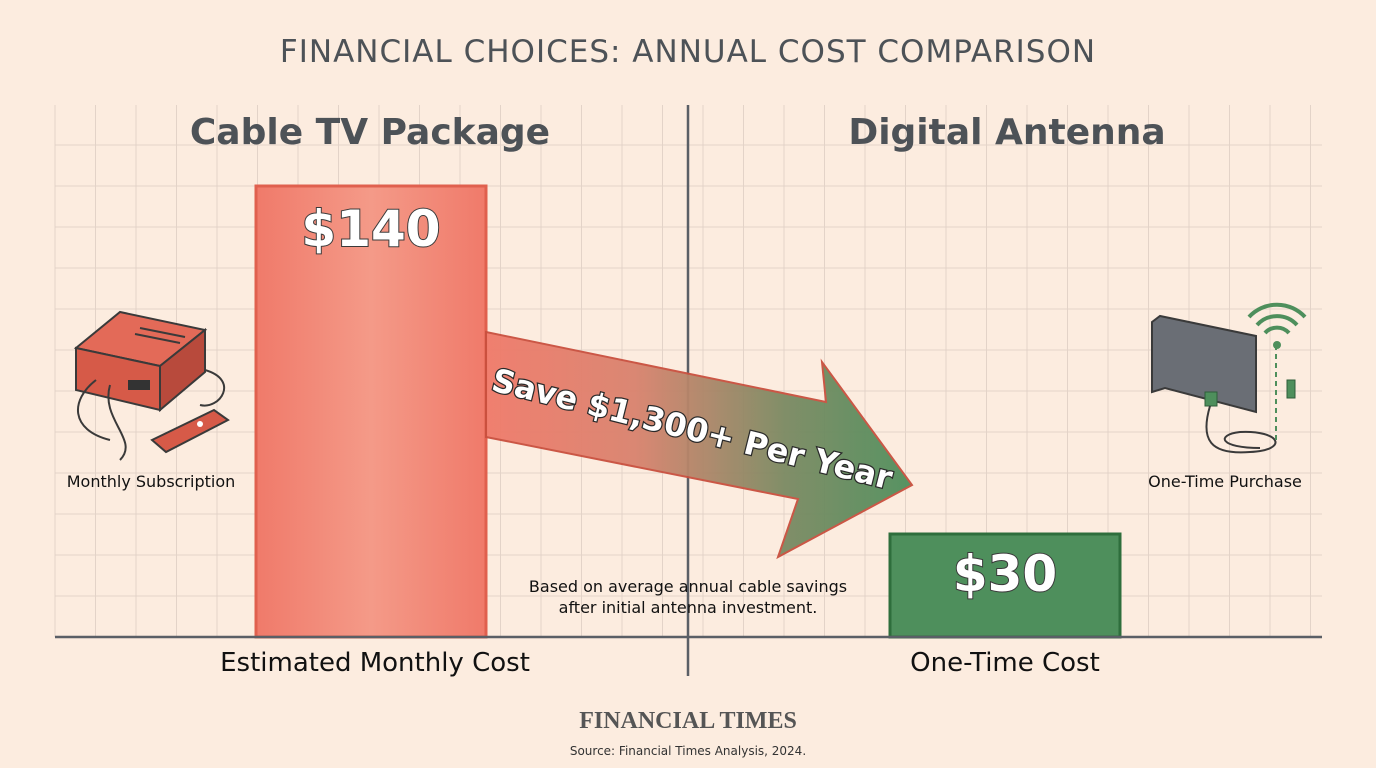  Describe the element at coordinates (151, 385) in the screenshot. I see `cable-box-icon` at that location.